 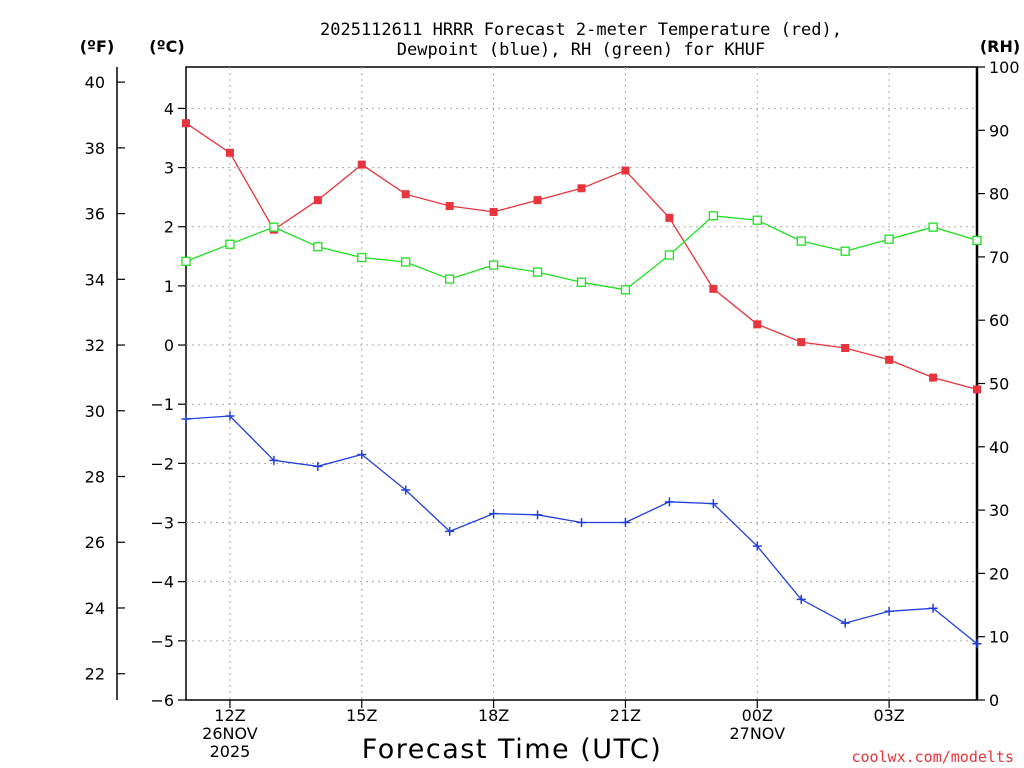 I want to click on celsius-tick-label: 2, so click(x=169, y=227).